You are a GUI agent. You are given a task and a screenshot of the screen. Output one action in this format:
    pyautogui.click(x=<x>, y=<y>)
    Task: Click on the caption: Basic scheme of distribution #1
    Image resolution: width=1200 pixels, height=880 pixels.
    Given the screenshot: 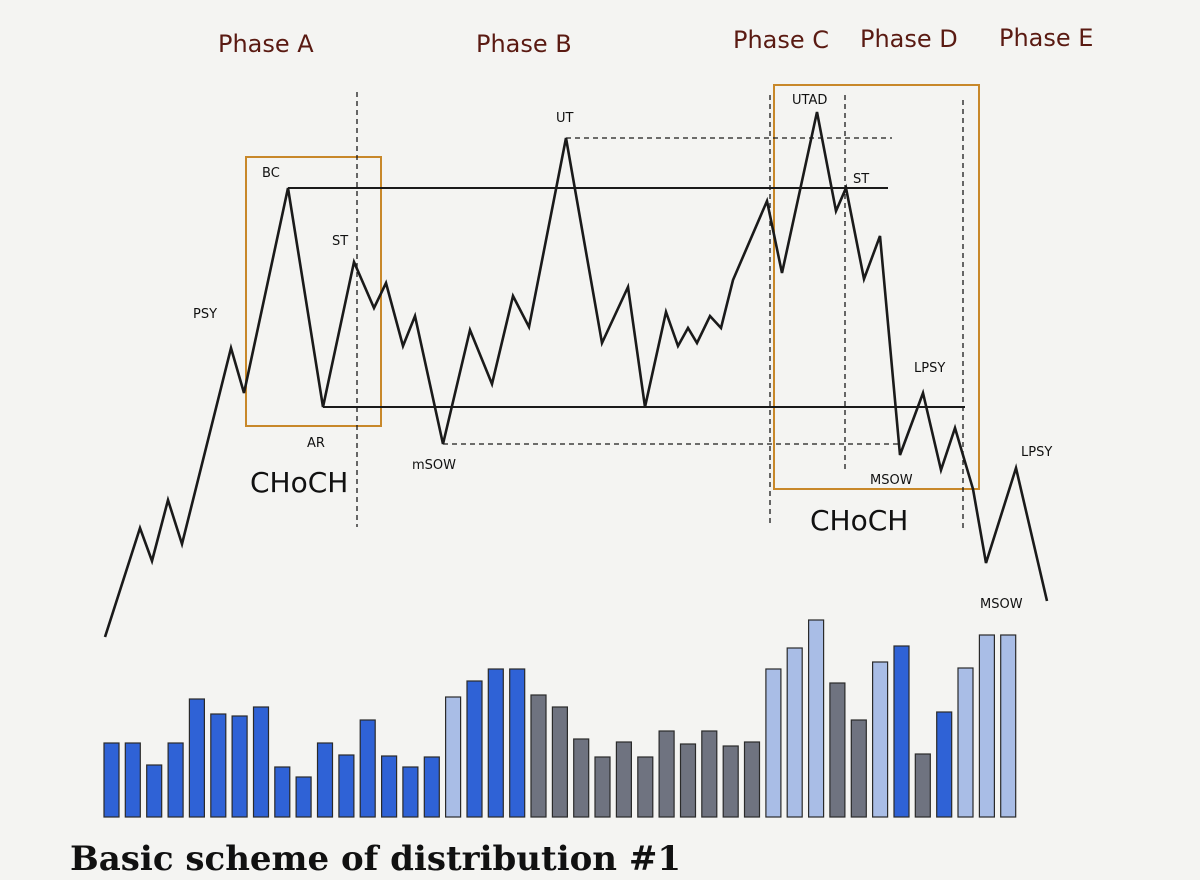 What is the action you would take?
    pyautogui.click(x=375, y=859)
    